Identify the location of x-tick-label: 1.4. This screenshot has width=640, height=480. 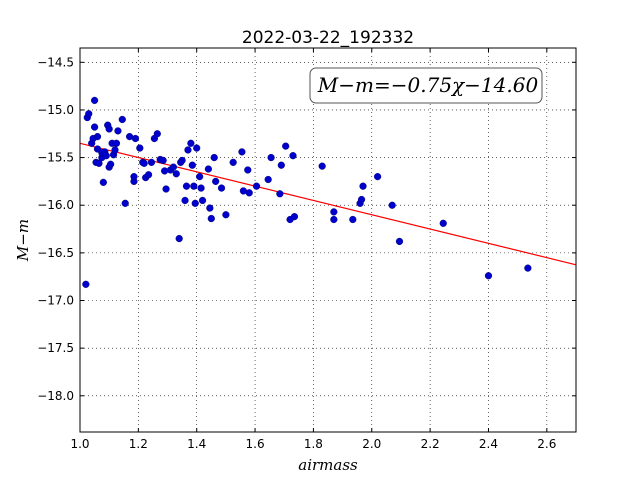
(196, 444).